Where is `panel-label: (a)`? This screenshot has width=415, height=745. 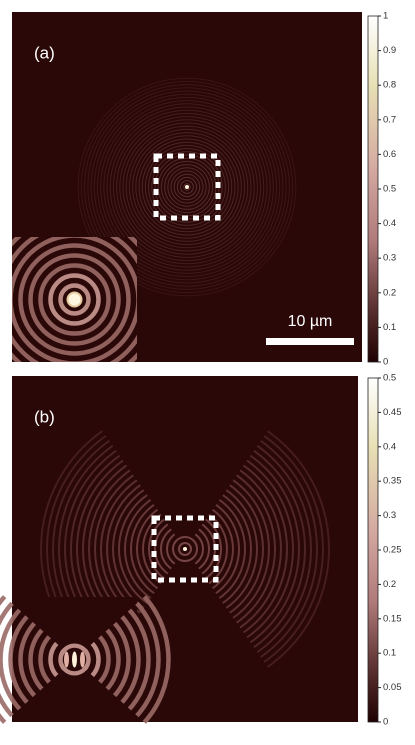
panel-label: (a) is located at coordinates (44, 52).